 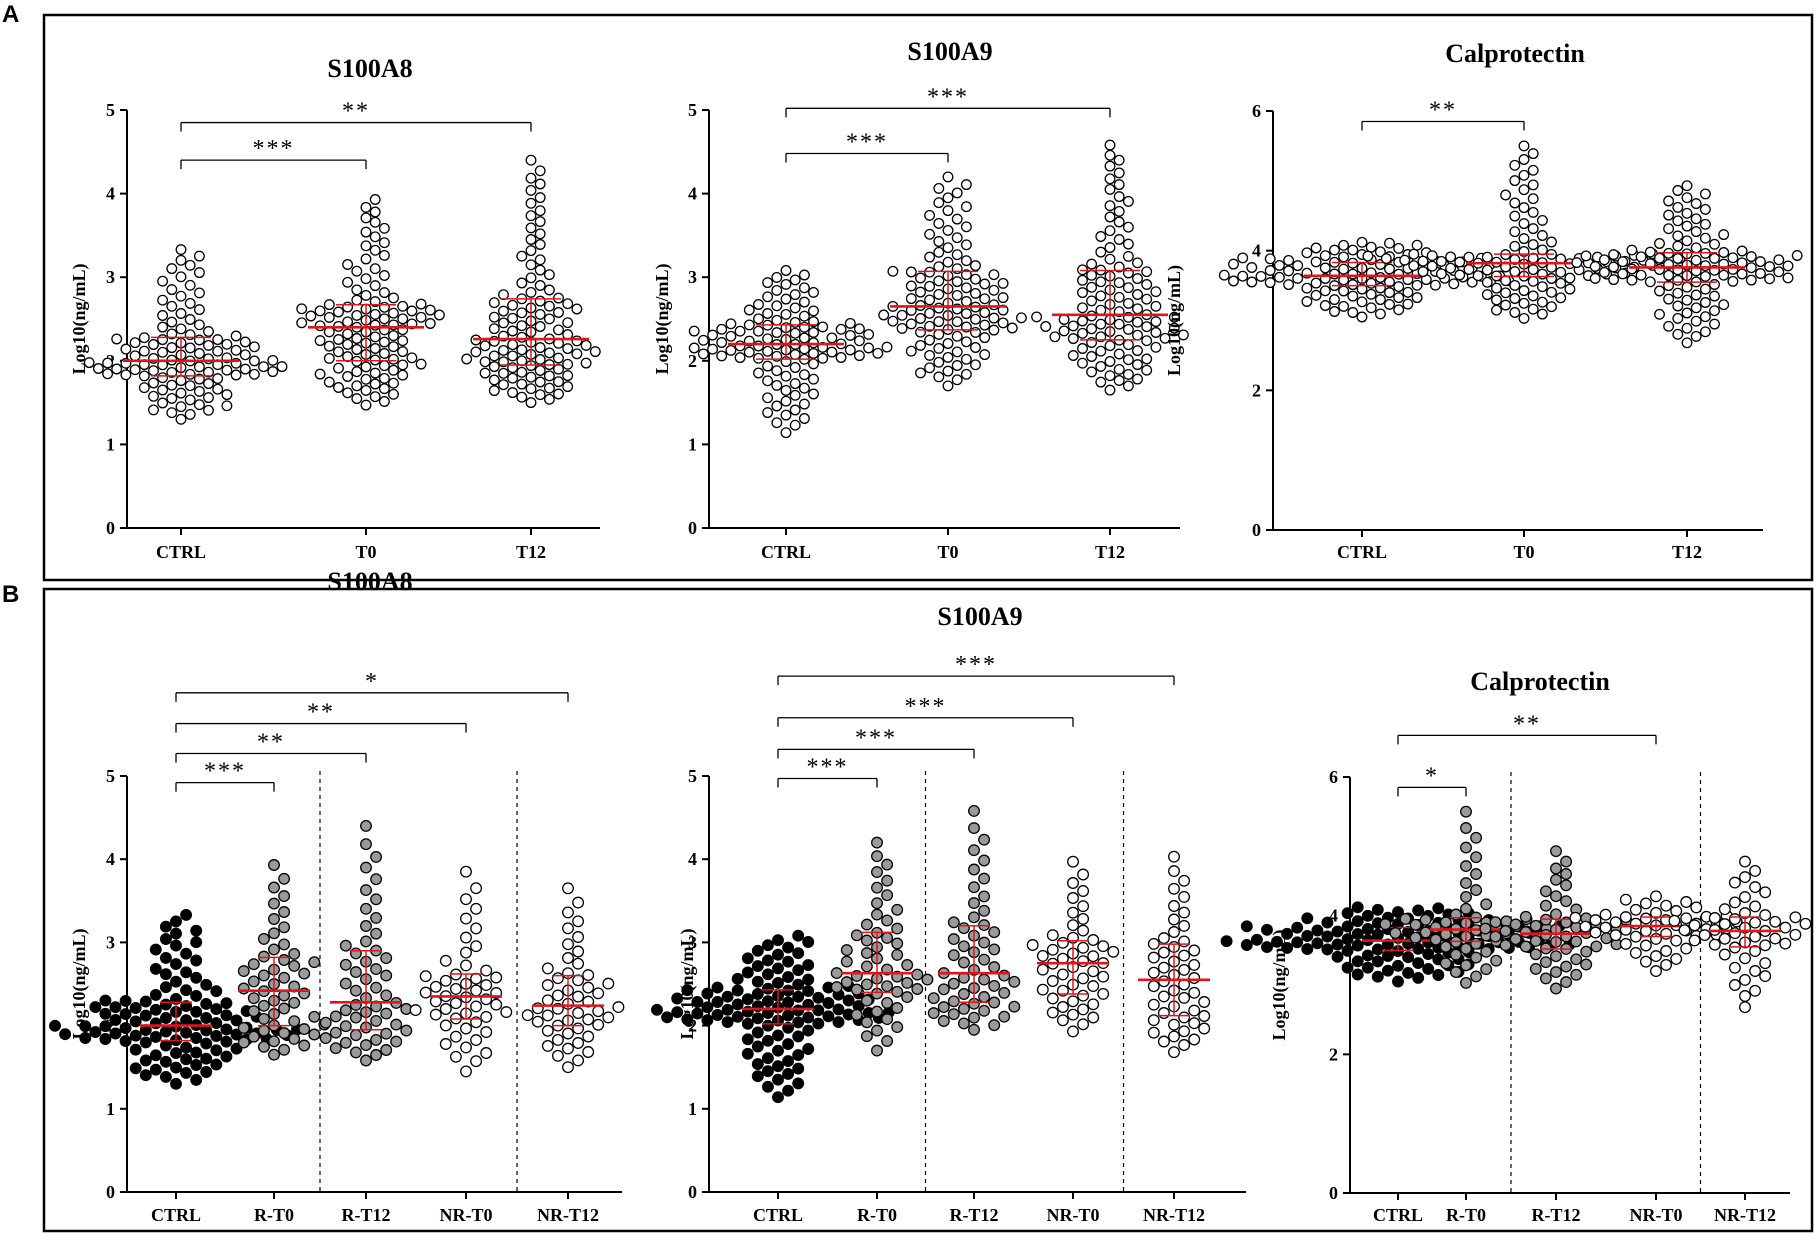 What do you see at coordinates (110, 110) in the screenshot?
I see `y-tick-label: 5` at bounding box center [110, 110].